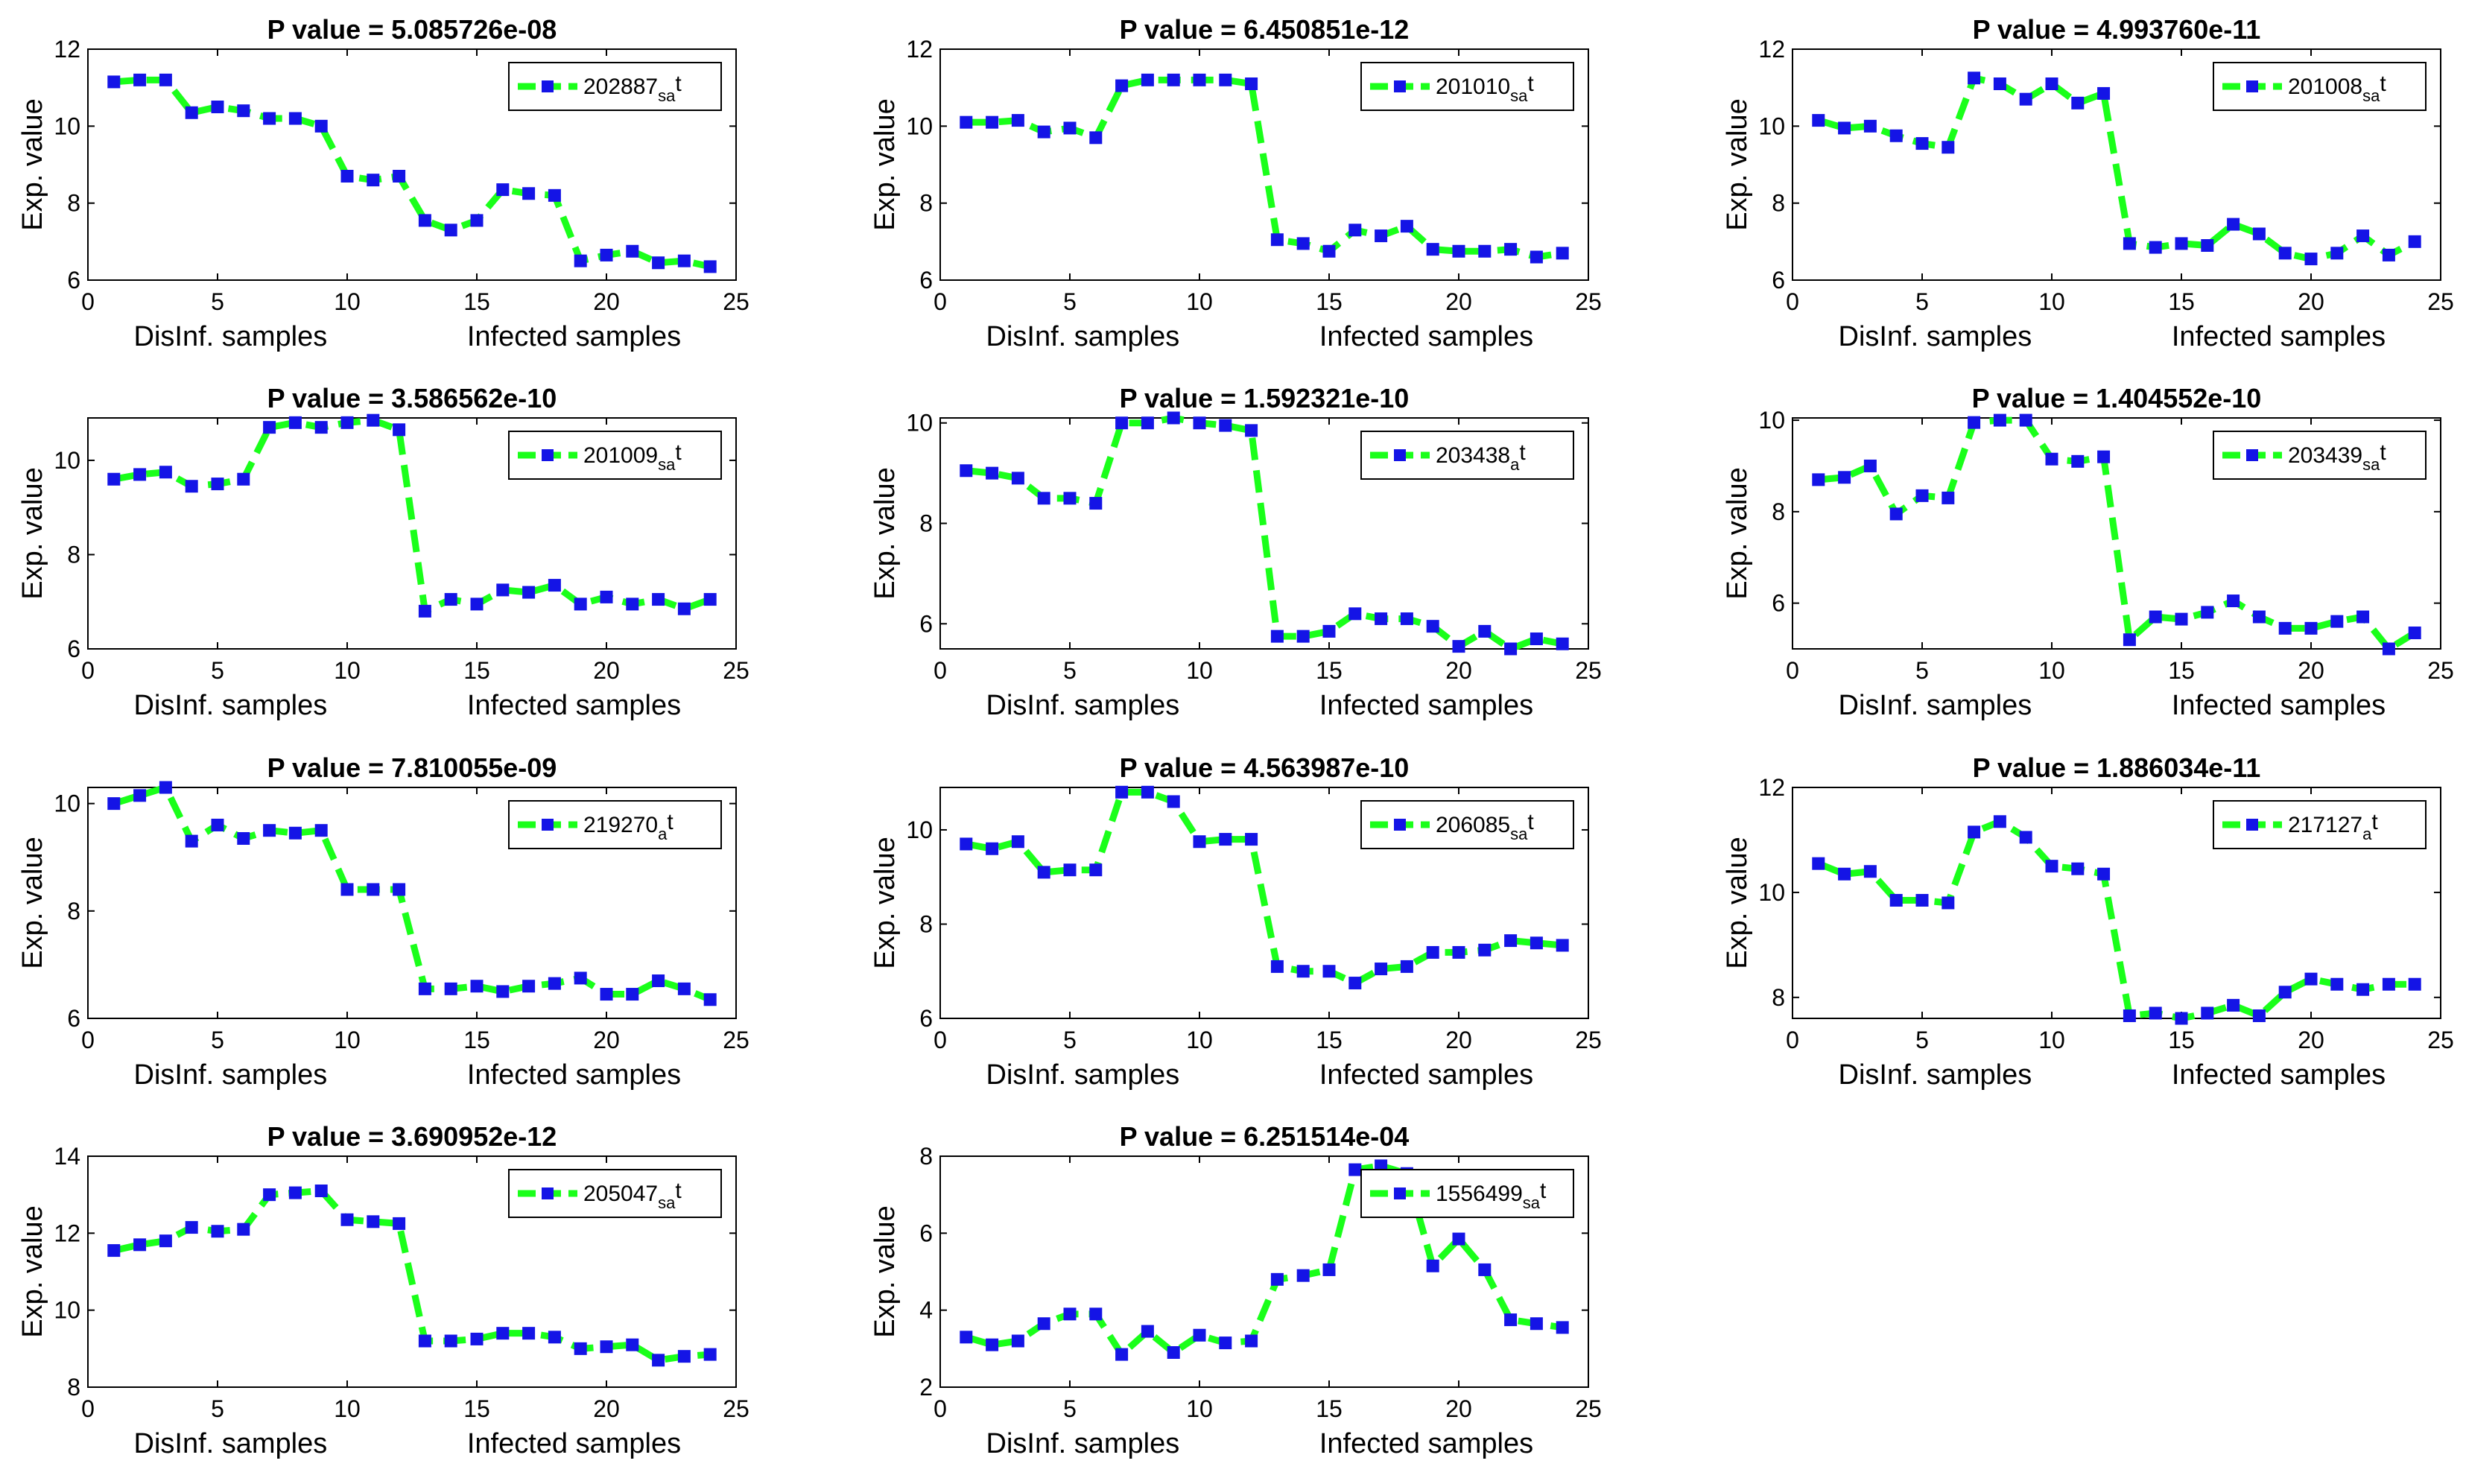 The width and height of the screenshot is (2466, 1484). Describe the element at coordinates (615, 825) in the screenshot. I see `legend: 219270at` at that location.